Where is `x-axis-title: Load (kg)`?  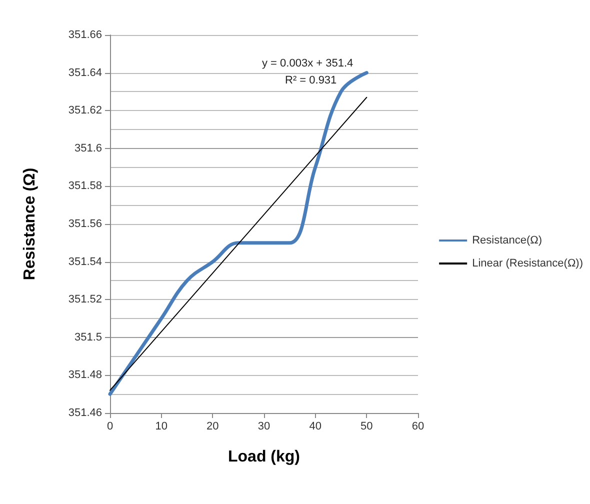
x-axis-title: Load (kg) is located at coordinates (264, 457).